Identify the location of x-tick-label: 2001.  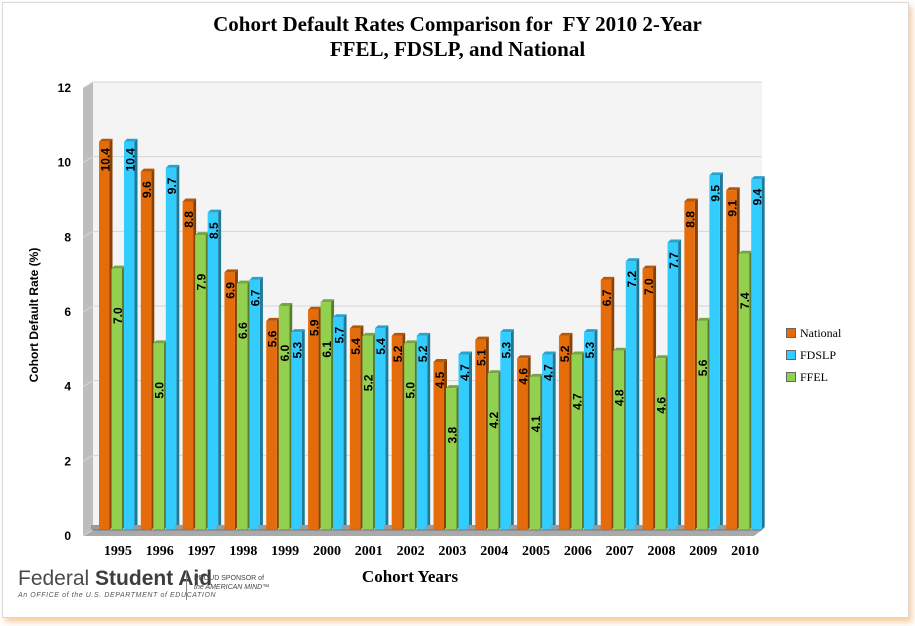
(369, 551).